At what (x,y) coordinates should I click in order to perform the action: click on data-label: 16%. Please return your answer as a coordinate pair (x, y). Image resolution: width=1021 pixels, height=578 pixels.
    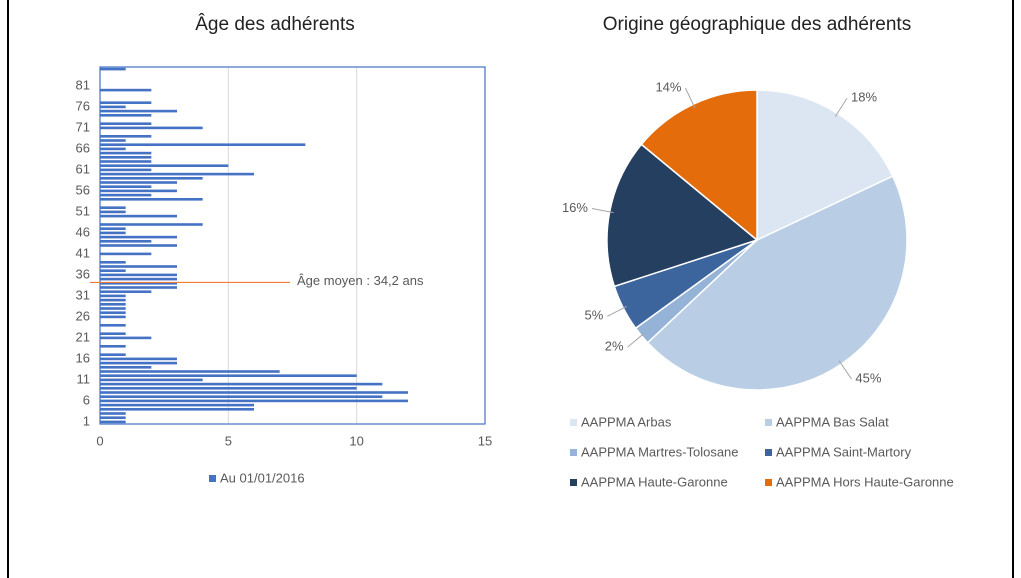
    Looking at the image, I should click on (575, 207).